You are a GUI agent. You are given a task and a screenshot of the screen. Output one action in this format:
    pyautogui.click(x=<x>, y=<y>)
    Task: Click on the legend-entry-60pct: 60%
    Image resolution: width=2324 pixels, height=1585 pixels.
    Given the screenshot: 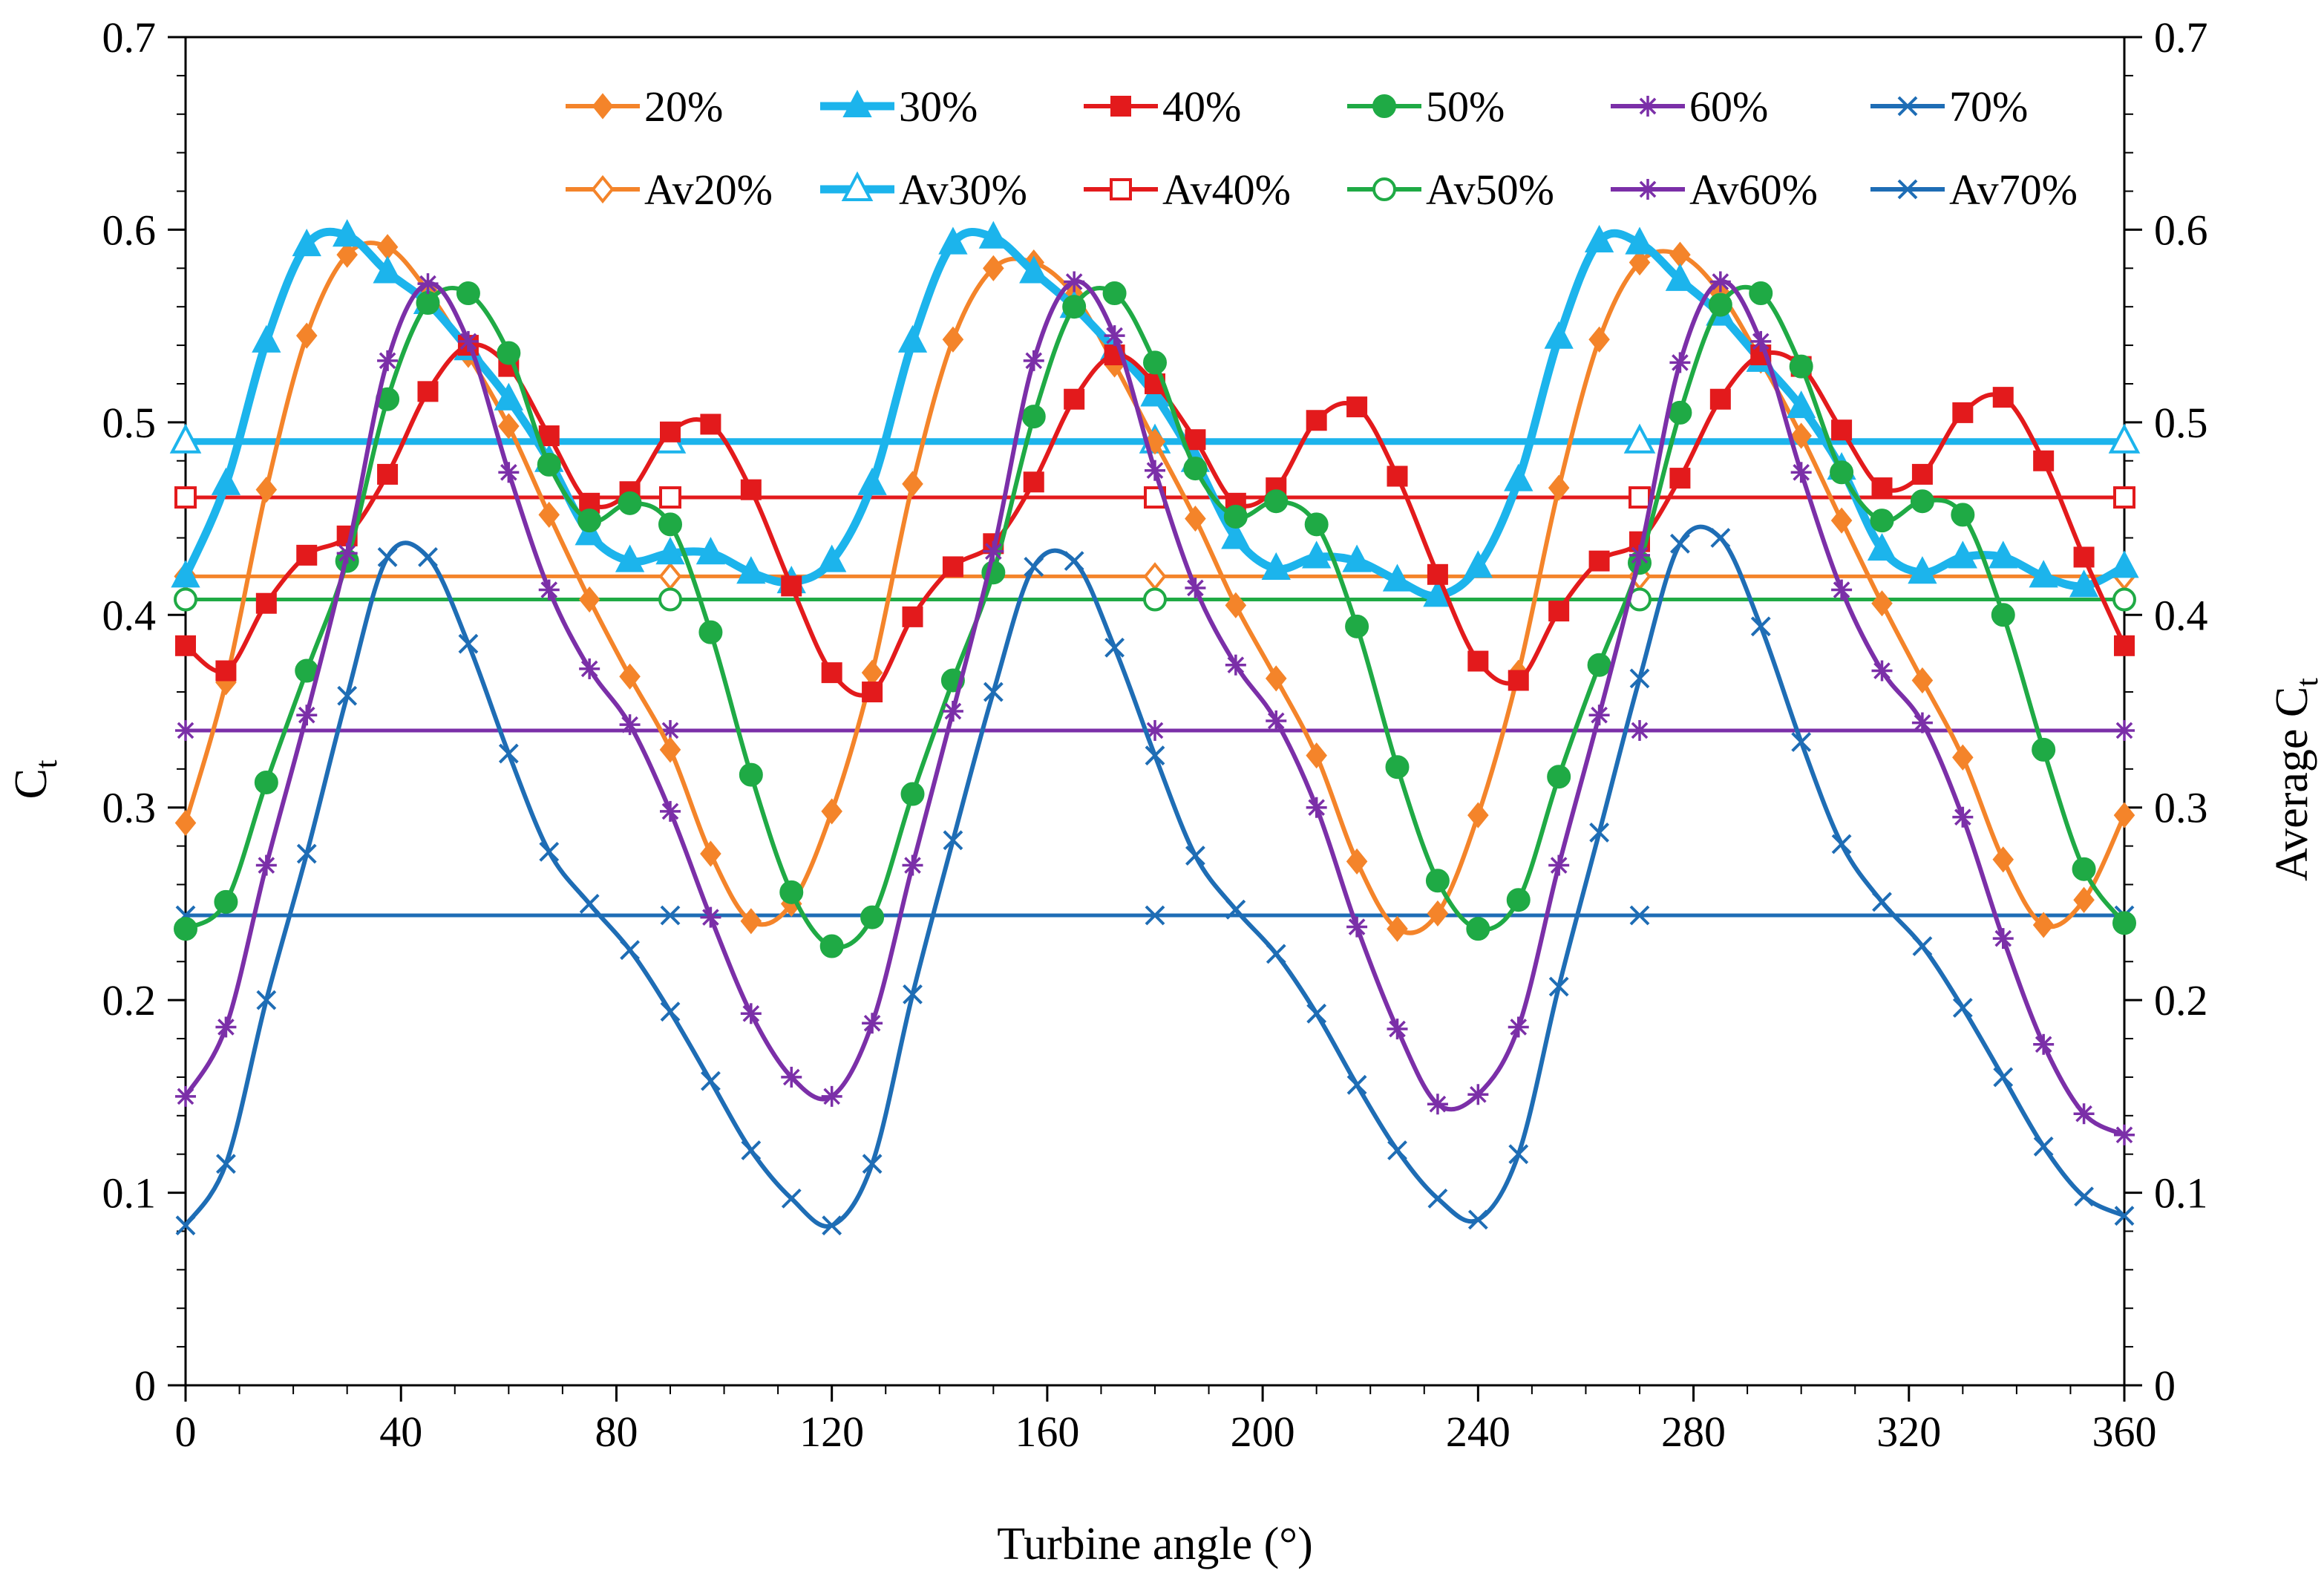 What is the action you would take?
    pyautogui.click(x=1689, y=107)
    